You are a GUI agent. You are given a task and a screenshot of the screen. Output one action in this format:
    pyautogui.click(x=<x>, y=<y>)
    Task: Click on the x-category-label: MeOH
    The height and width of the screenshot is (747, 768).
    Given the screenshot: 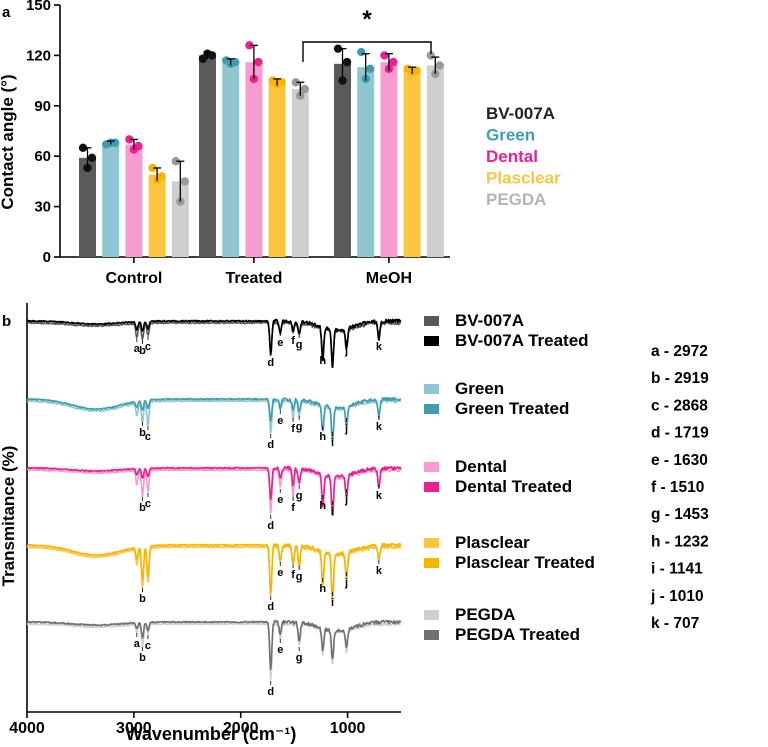 What is the action you would take?
    pyautogui.click(x=389, y=278)
    